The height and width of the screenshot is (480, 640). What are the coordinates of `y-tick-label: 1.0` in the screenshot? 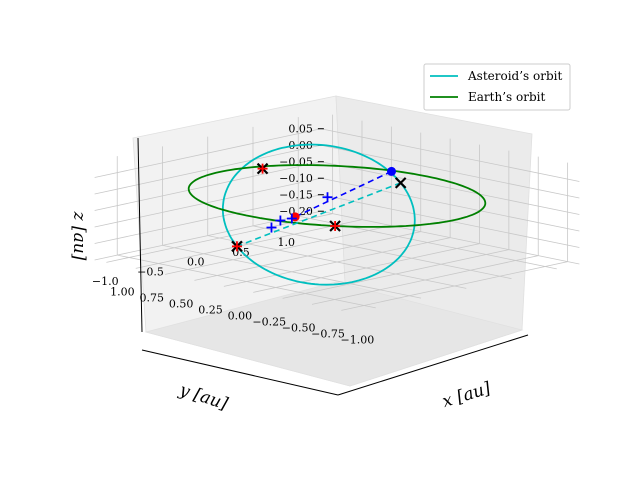 It's located at (287, 242).